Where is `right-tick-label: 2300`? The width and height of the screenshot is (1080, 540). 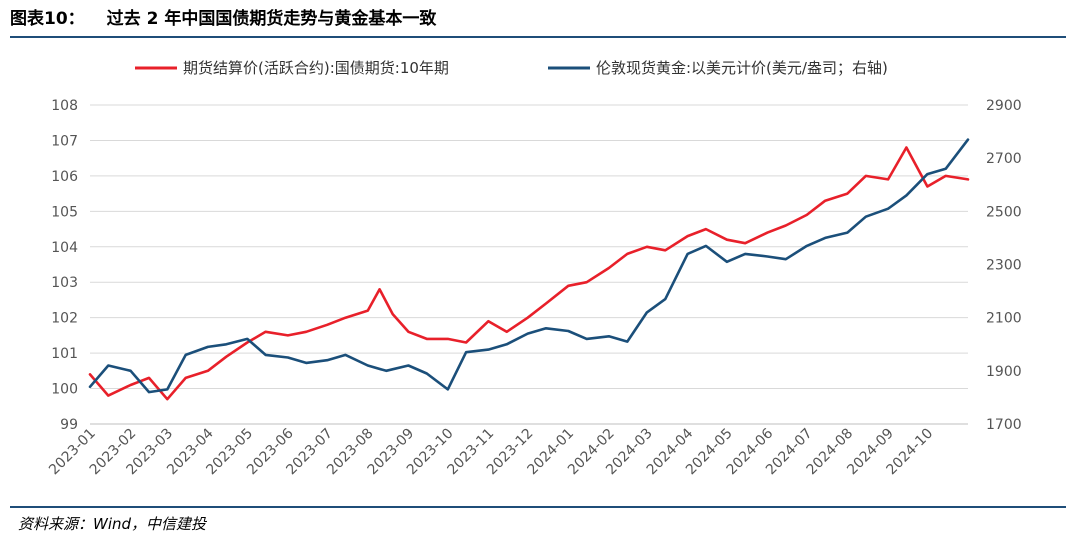
right-tick-label: 2300 is located at coordinates (1004, 266).